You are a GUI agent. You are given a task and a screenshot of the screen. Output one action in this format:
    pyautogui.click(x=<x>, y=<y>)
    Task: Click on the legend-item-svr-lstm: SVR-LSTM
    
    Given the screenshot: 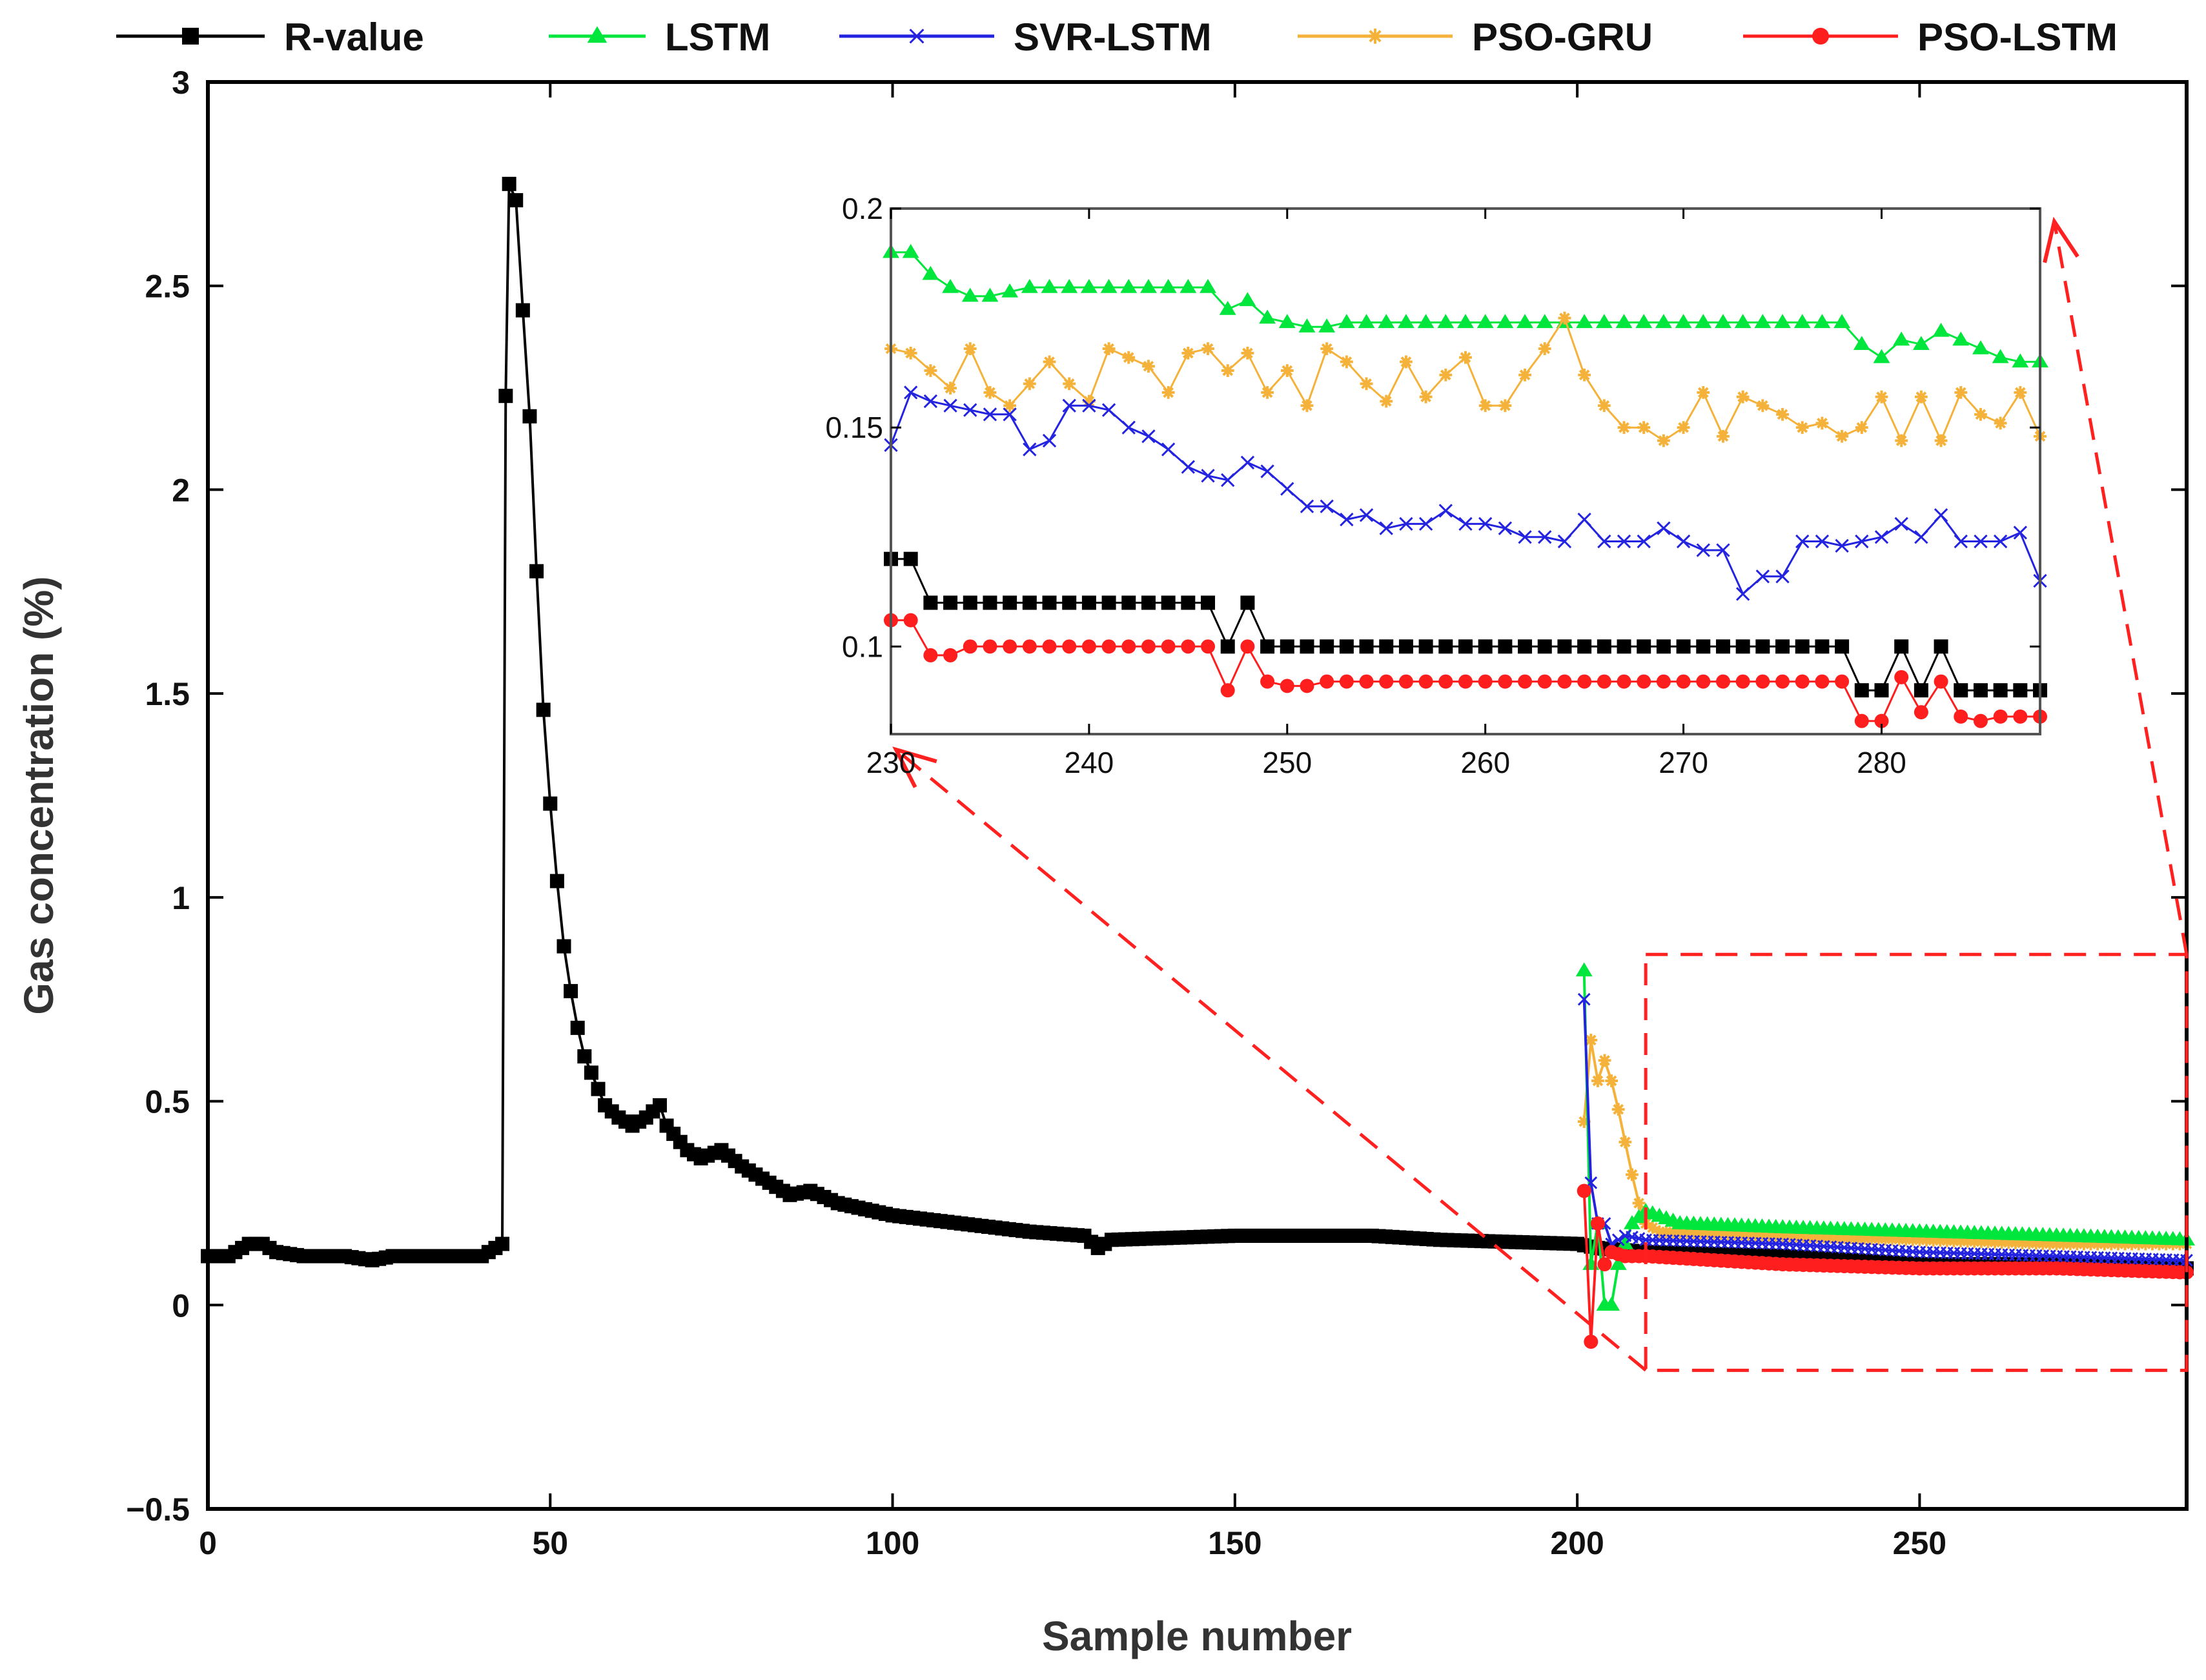 What is the action you would take?
    pyautogui.click(x=1025, y=37)
    